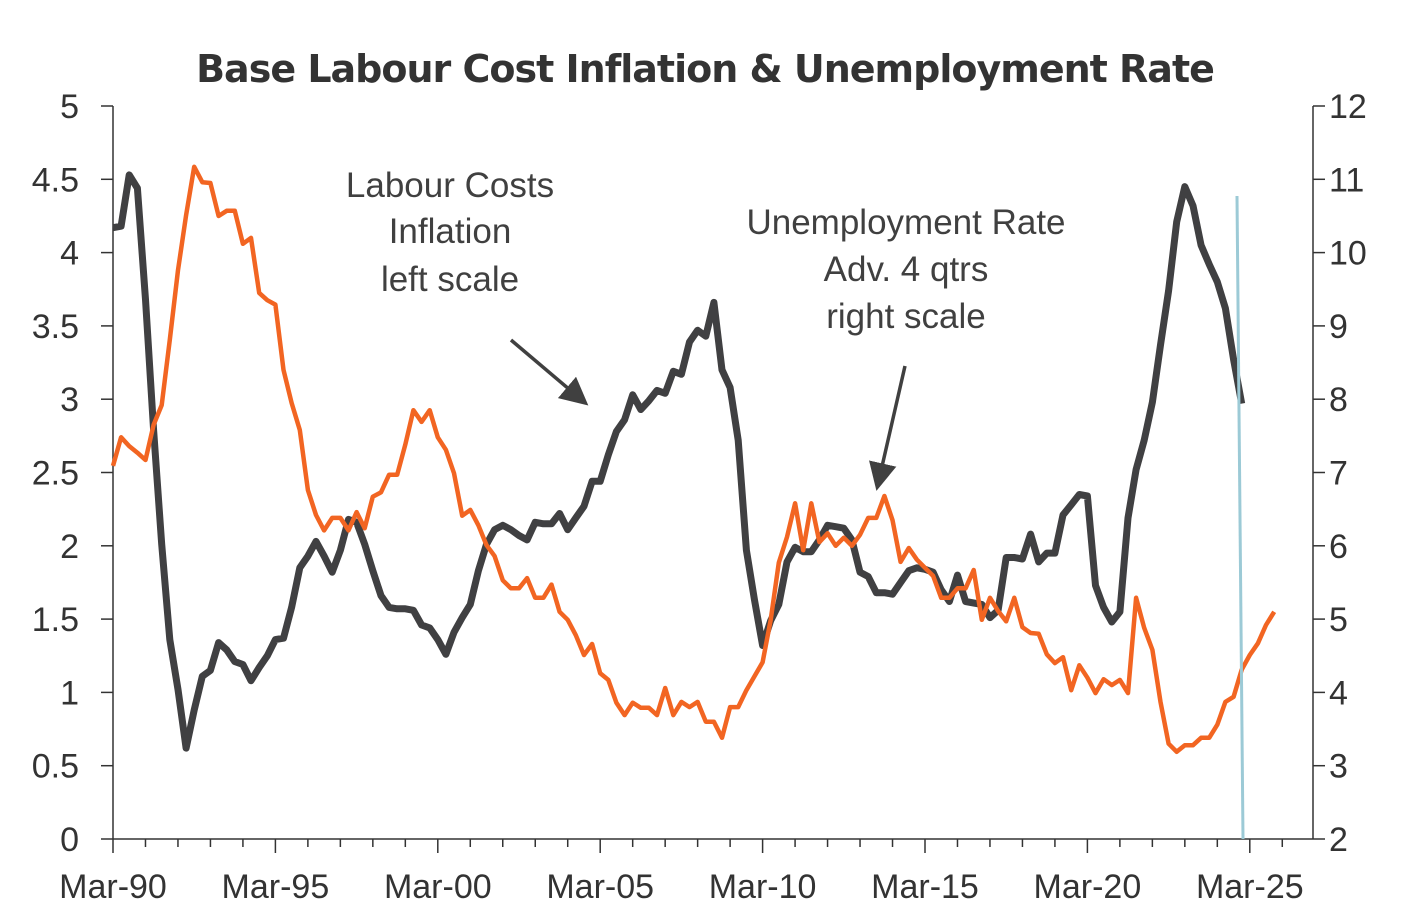 The image size is (1410, 912). Describe the element at coordinates (549, 372) in the screenshot. I see `arrow-labour` at that location.